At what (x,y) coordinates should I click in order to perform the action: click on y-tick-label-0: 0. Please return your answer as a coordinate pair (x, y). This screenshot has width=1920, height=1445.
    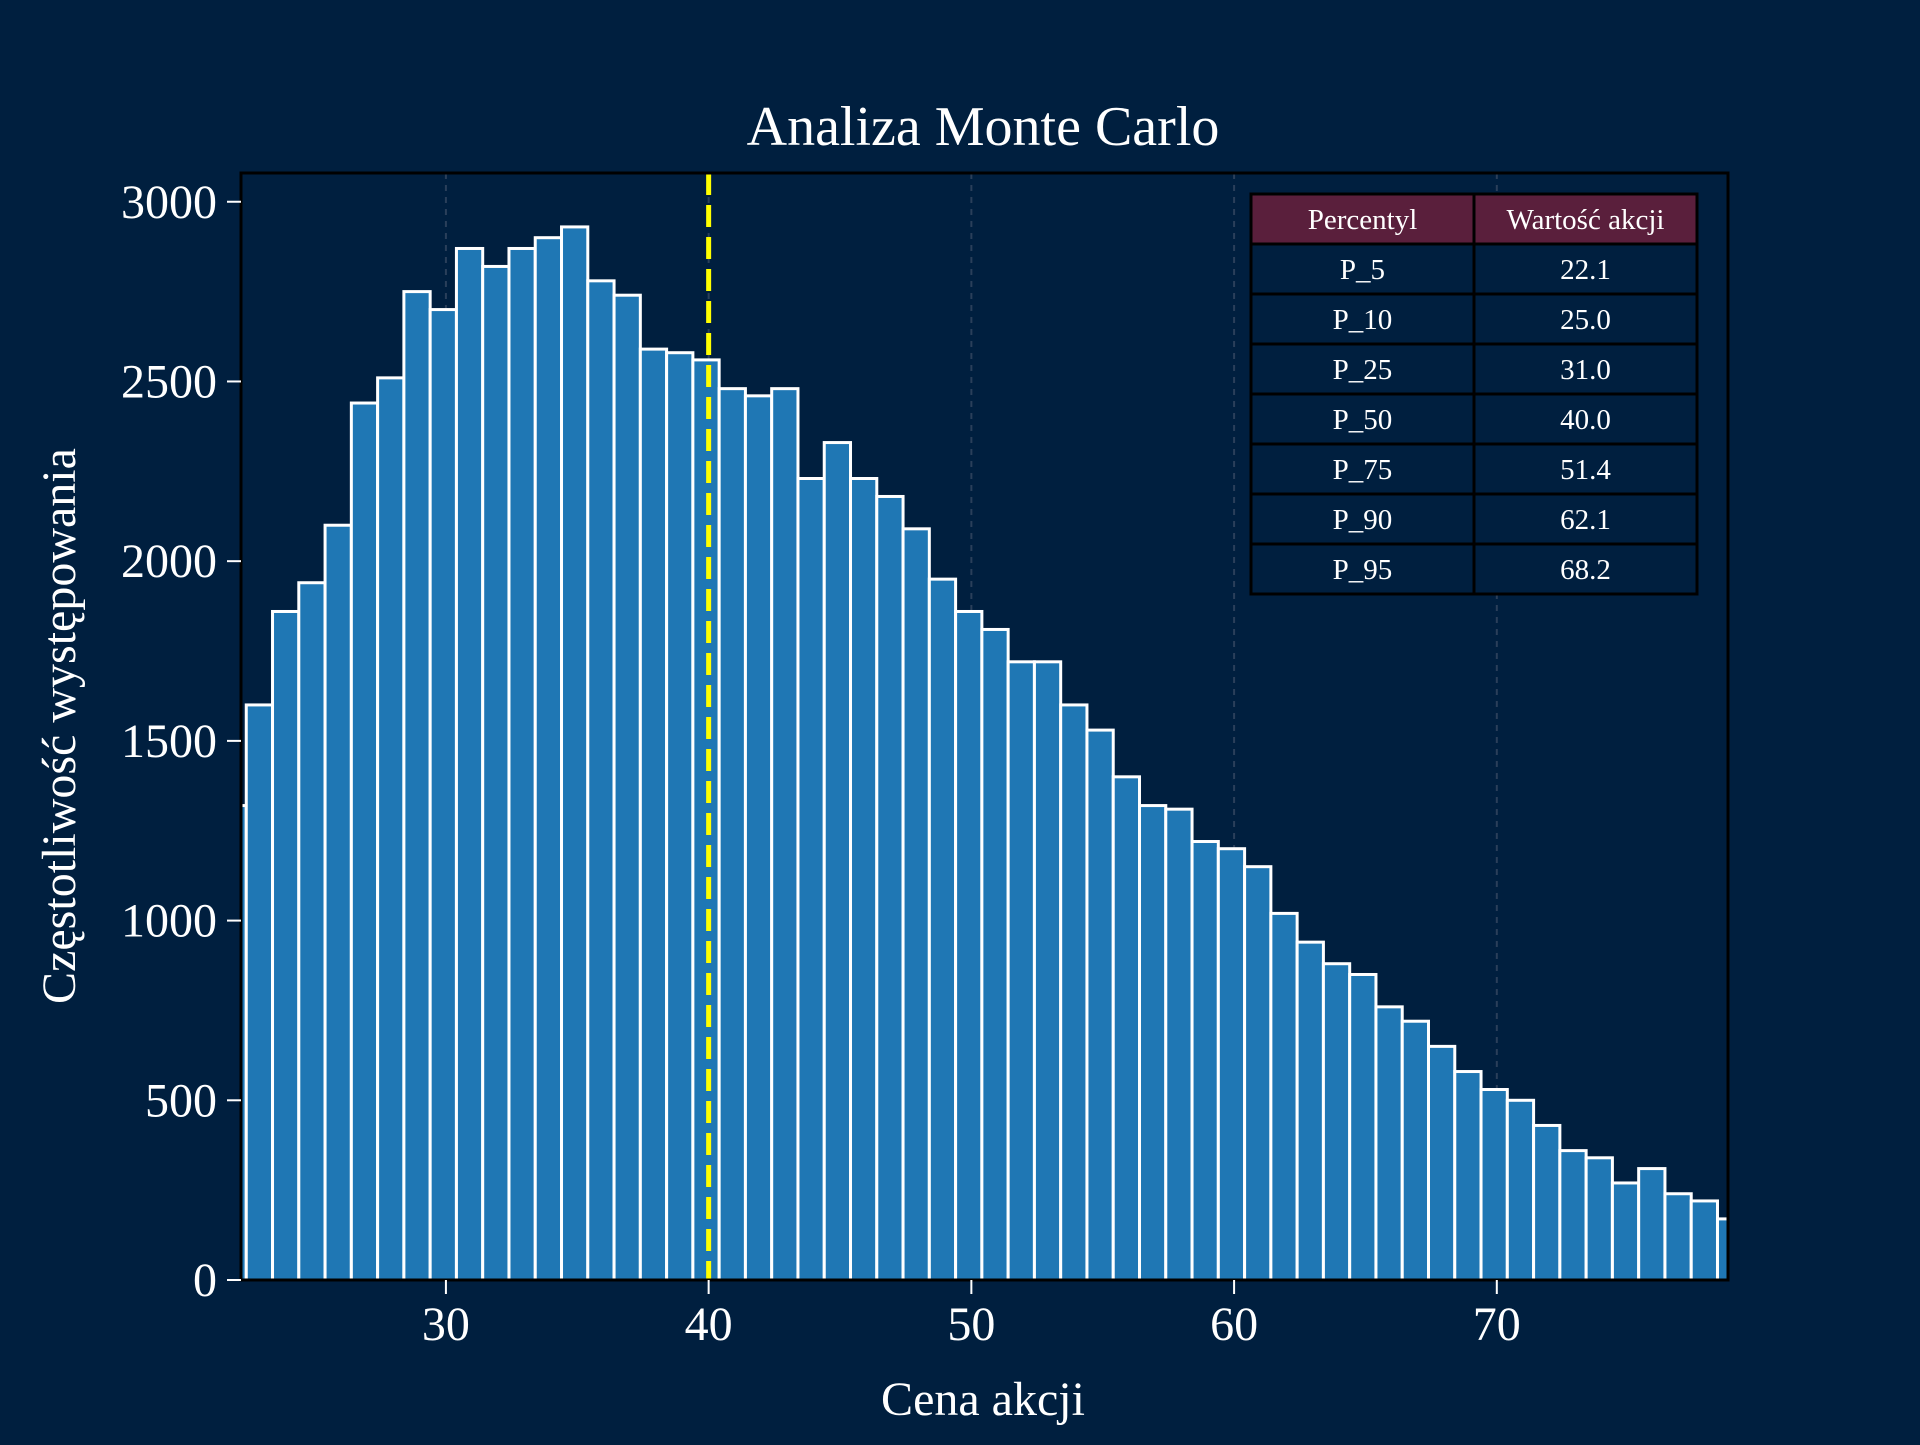
    Looking at the image, I should click on (205, 1280).